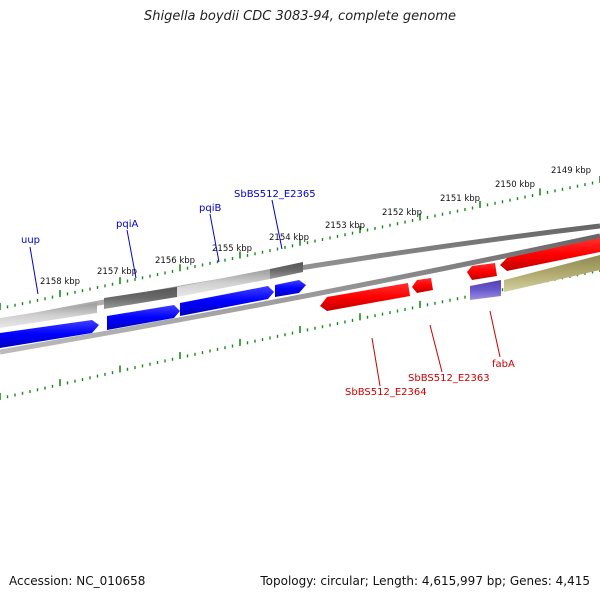  Describe the element at coordinates (422, 285) in the screenshot. I see `cds-reverse-SbBS512_E2363` at that location.